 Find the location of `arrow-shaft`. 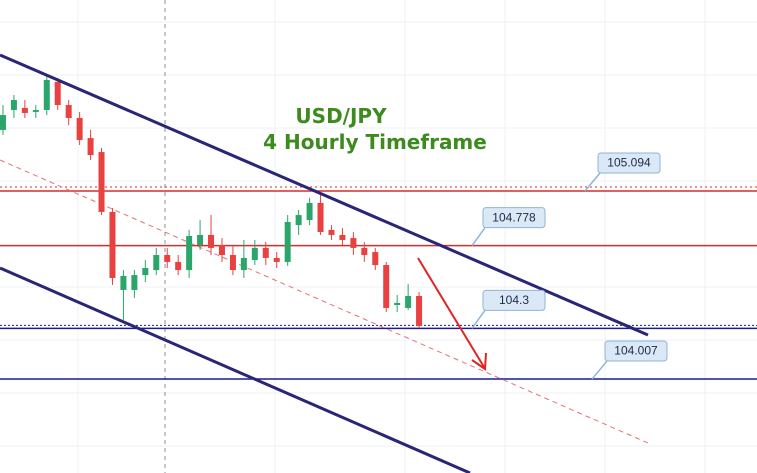

arrow-shaft is located at coordinates (451, 312).